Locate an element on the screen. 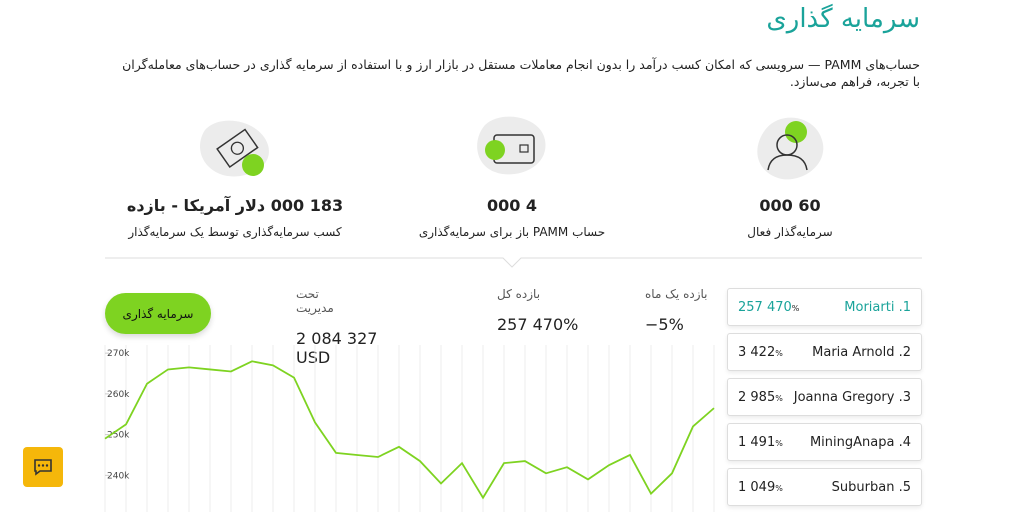 This screenshot has width=1024, height=512. stat: 60 000 سرمایه‌گذار فعال is located at coordinates (790, 217).